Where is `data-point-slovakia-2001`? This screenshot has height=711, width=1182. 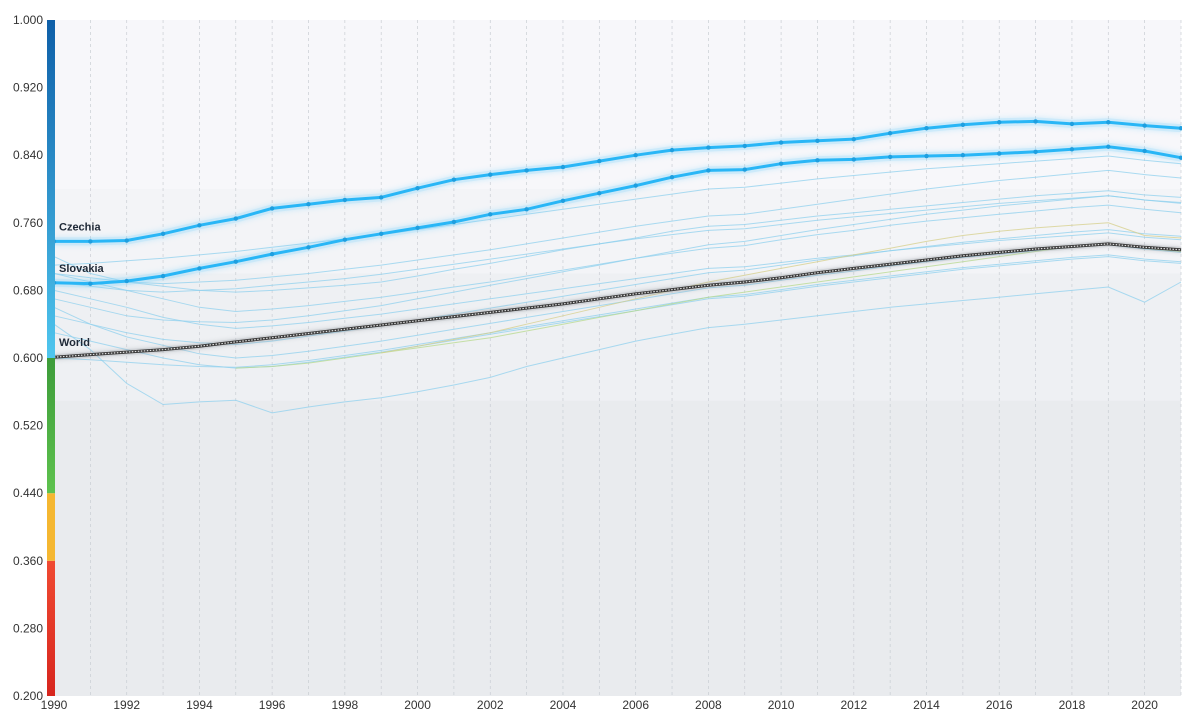
data-point-slovakia-2001 is located at coordinates (454, 222).